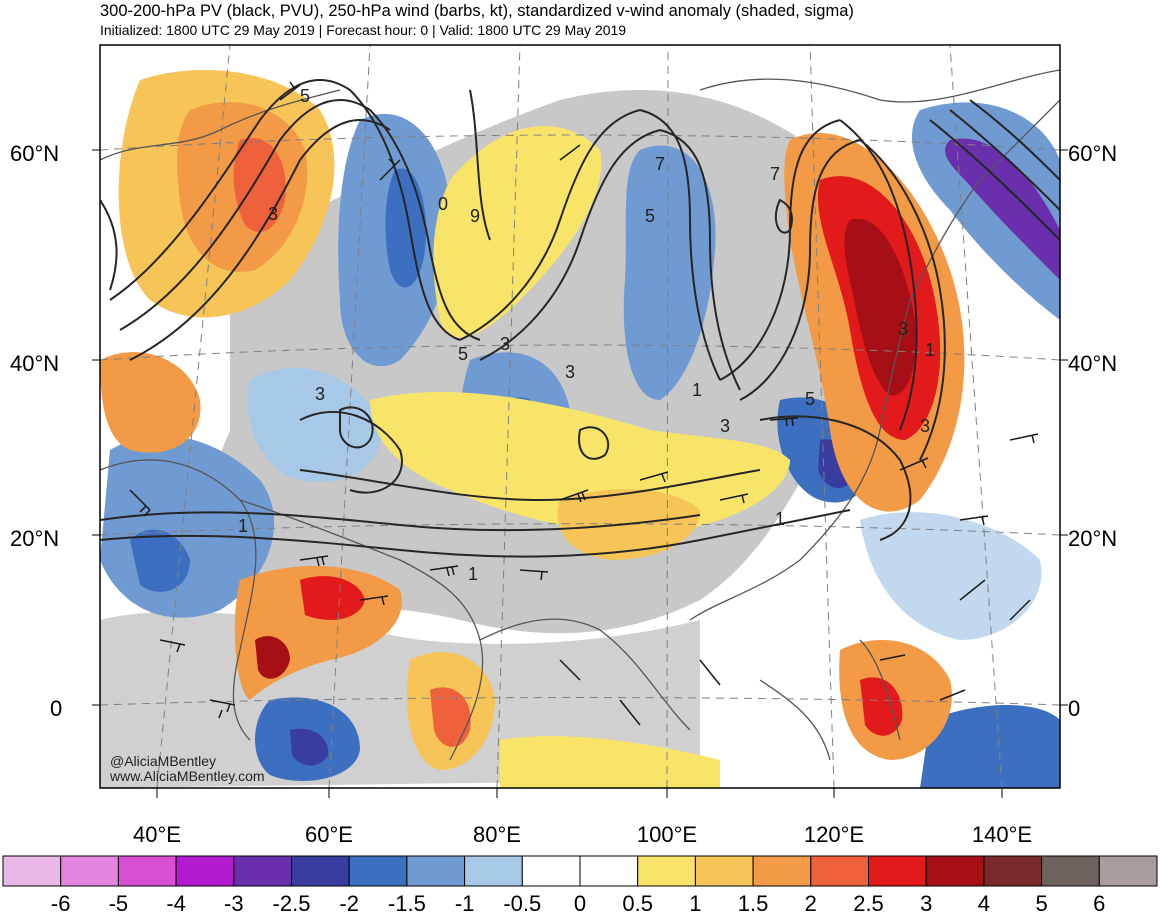  I want to click on colorbar-tick-label: 6, so click(1099, 902).